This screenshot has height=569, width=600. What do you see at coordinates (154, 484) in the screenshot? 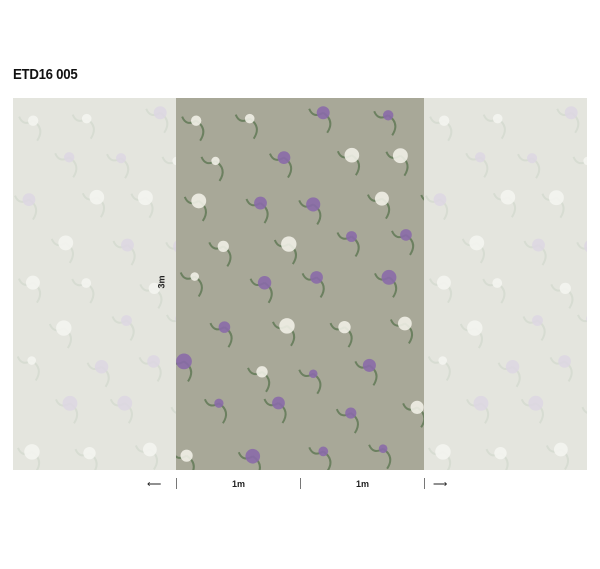
I see `arrow-left-icon: ⟵` at bounding box center [154, 484].